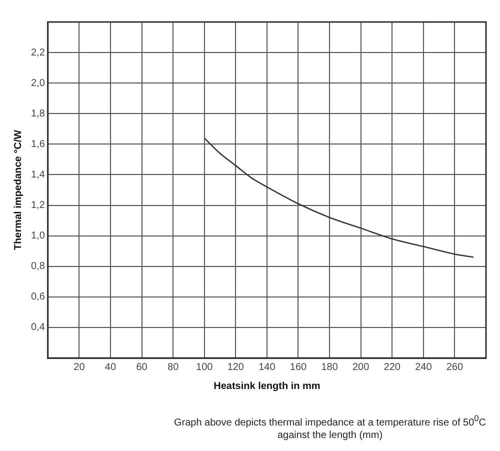 The height and width of the screenshot is (451, 500). What do you see at coordinates (235, 367) in the screenshot?
I see `x-tick-label: 120` at bounding box center [235, 367].